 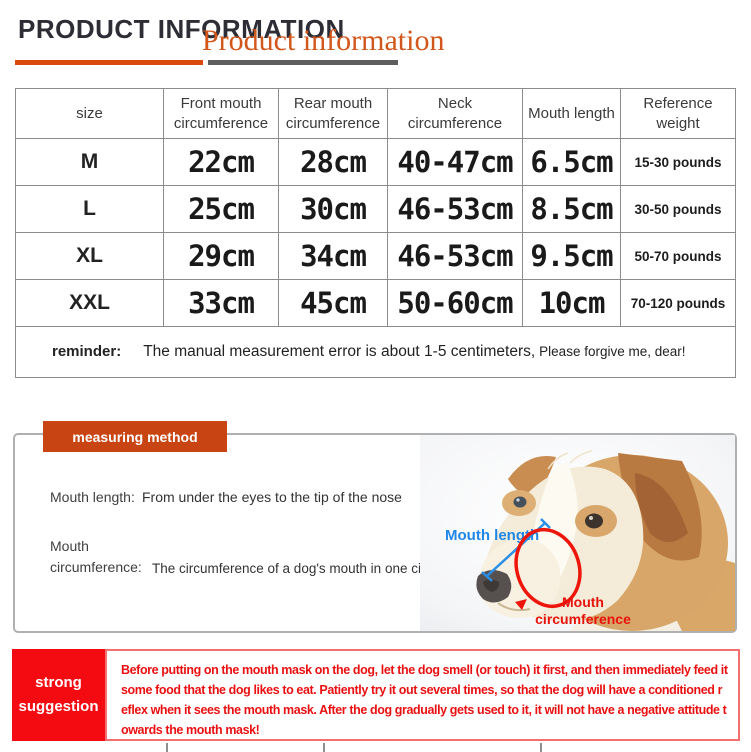 I want to click on cell-size: XL, so click(x=89, y=256).